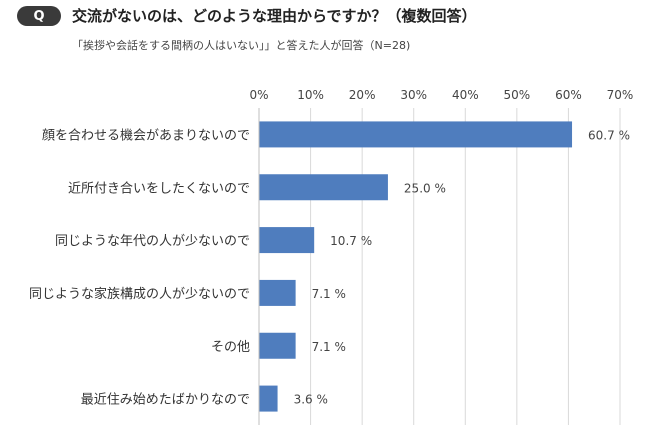 This screenshot has width=650, height=445. I want to click on category-label: 同じような年代の人が少ないので, so click(152, 241).